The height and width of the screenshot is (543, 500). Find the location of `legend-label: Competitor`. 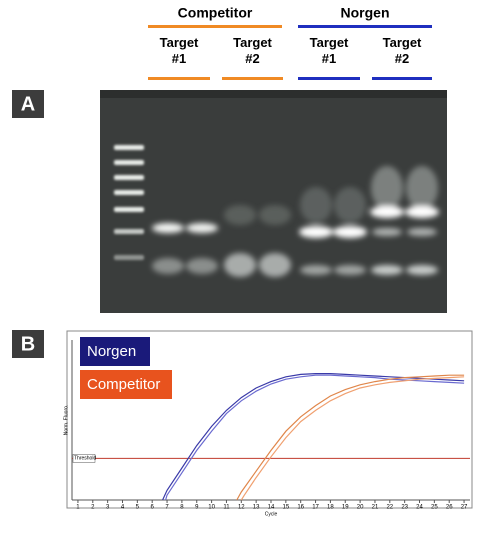

legend-label: Competitor is located at coordinates (123, 384).